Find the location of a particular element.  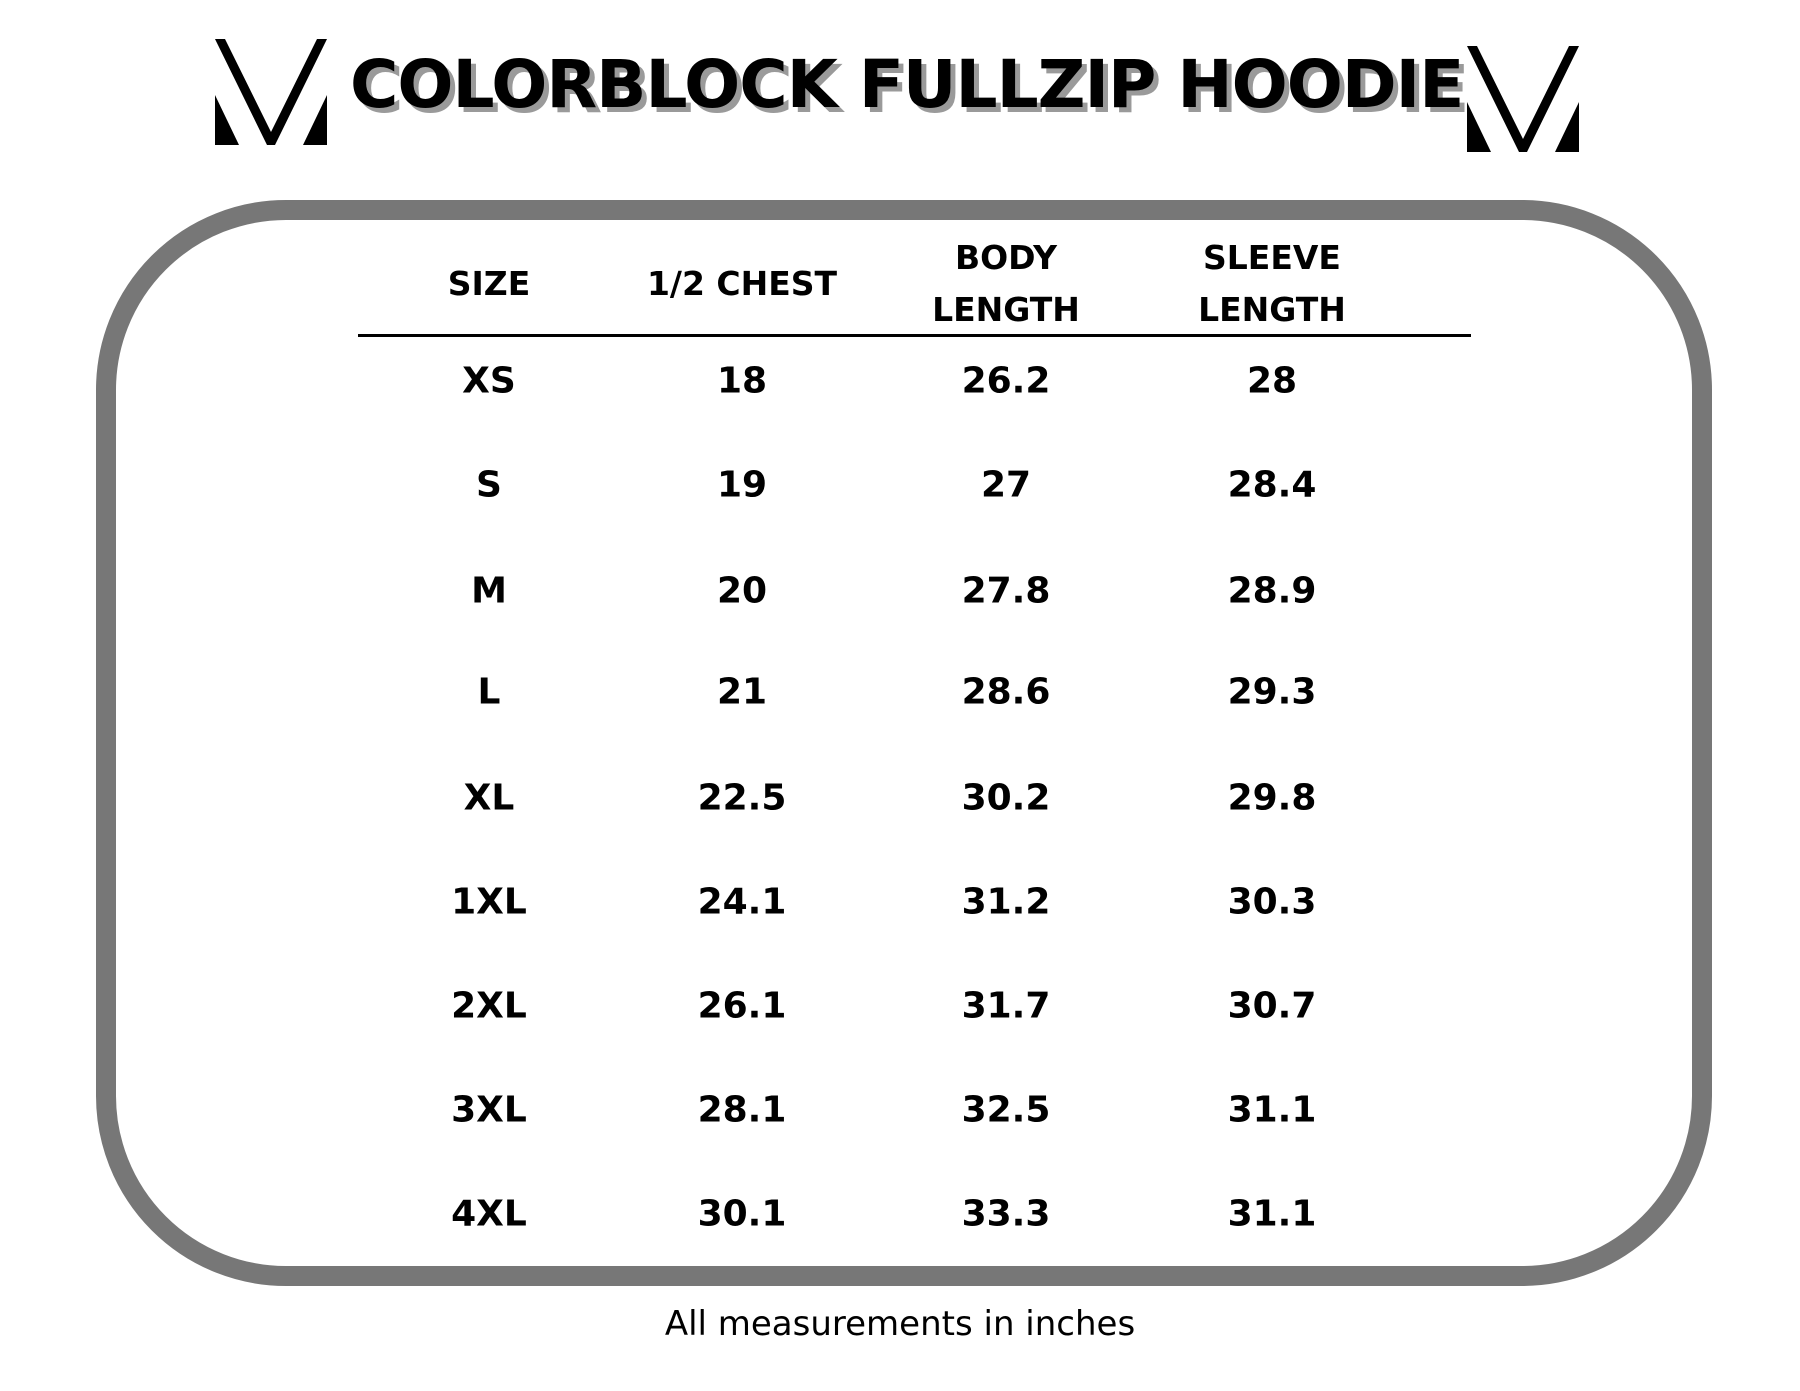

cell-half-chest: 28.1 is located at coordinates (742, 1110).